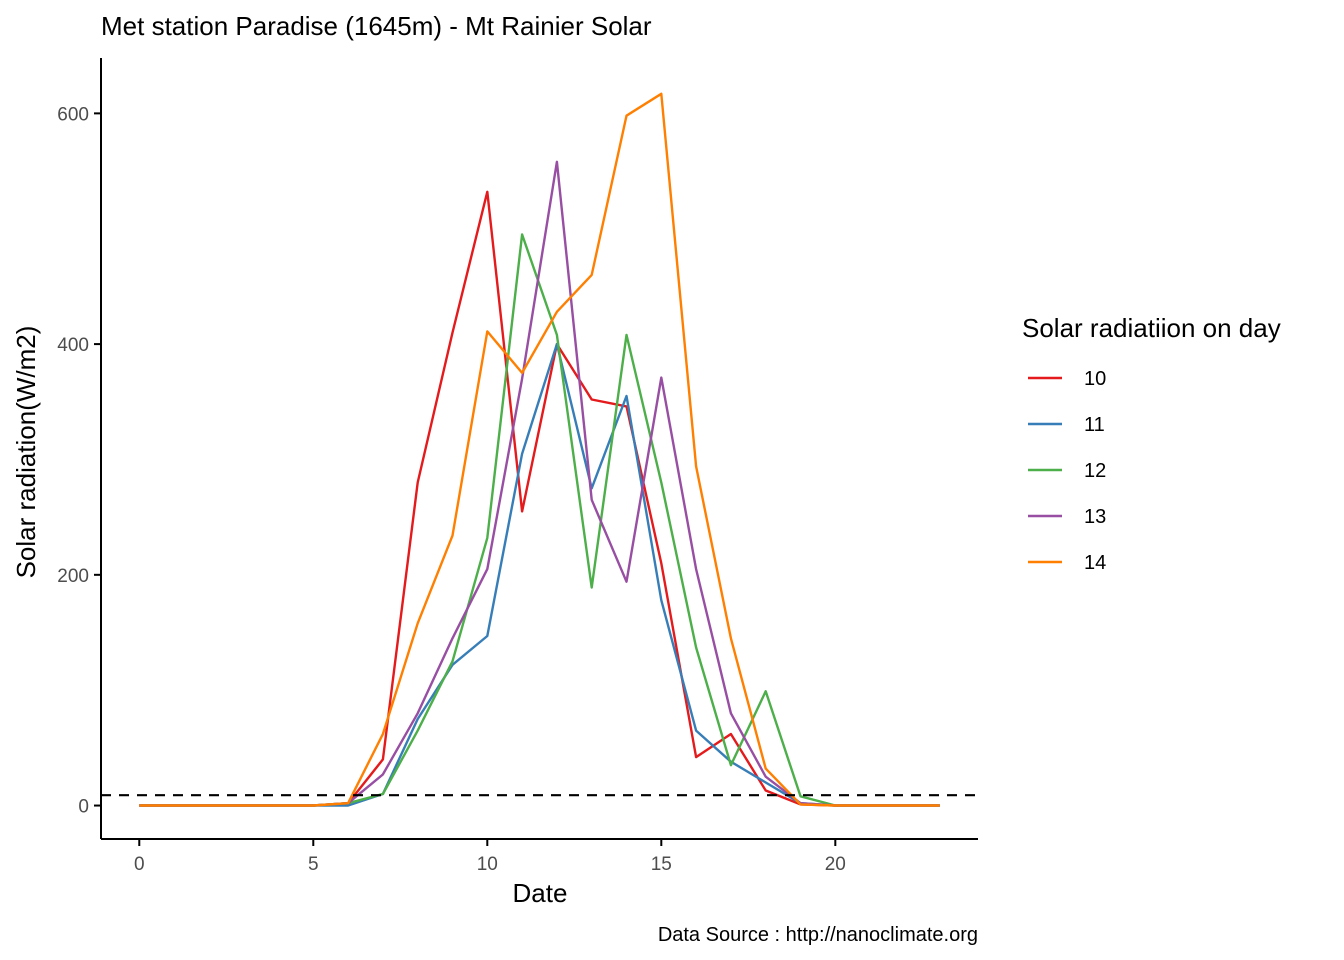 This screenshot has height=960, width=1344. What do you see at coordinates (818, 935) in the screenshot?
I see `data-source-caption: Data Source : http://nanoclimate.org` at bounding box center [818, 935].